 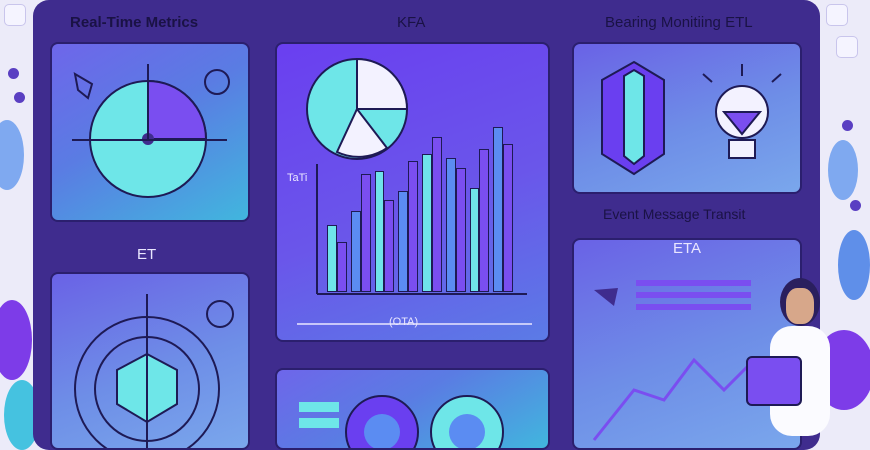 What do you see at coordinates (297, 178) in the screenshot?
I see `y-axis-label: TaTi` at bounding box center [297, 178].